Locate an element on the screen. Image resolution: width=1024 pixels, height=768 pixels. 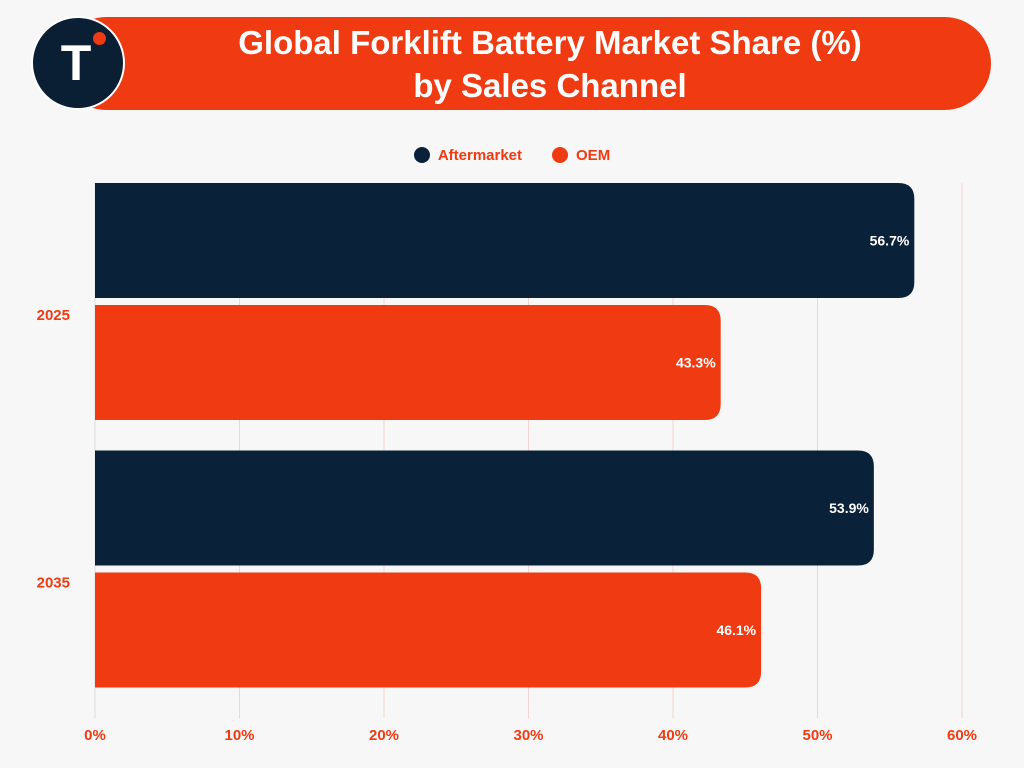
brand-logo: T is located at coordinates (78, 63).